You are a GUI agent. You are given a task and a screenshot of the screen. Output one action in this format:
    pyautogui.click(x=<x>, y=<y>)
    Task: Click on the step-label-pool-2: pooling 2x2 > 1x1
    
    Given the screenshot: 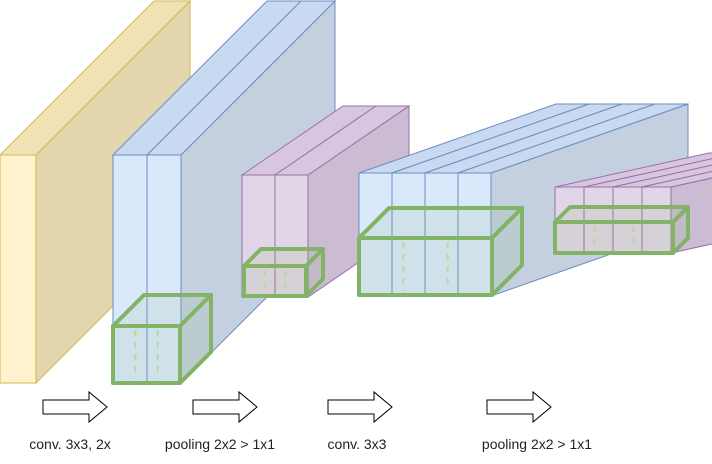 What is the action you would take?
    pyautogui.click(x=537, y=444)
    